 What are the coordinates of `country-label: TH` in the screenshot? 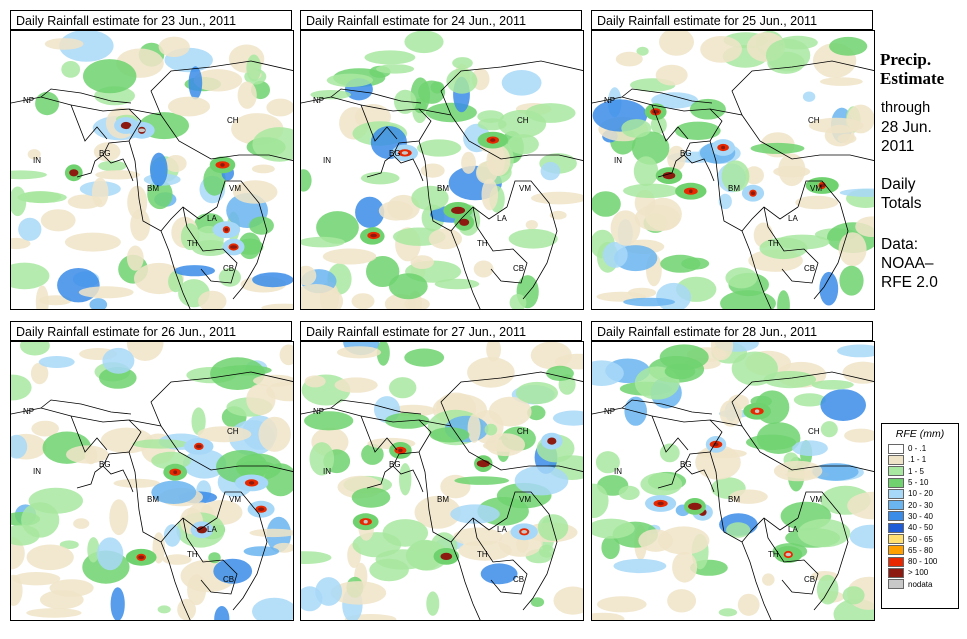 It's located at (482, 554).